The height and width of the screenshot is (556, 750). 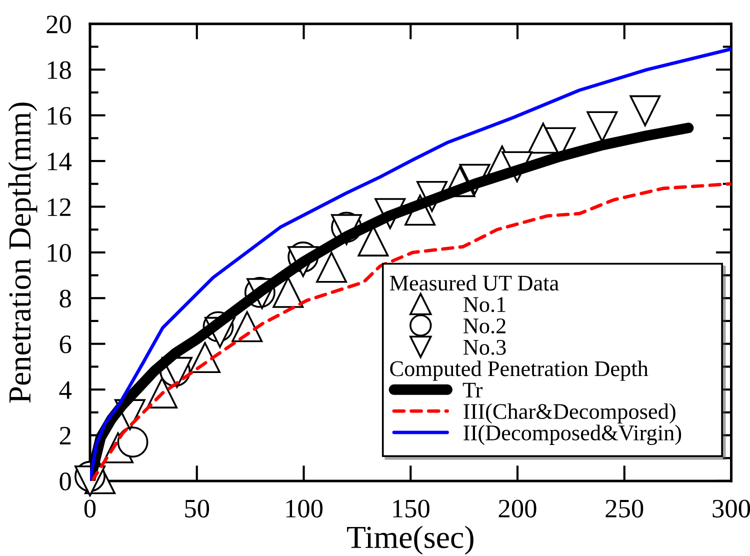 What do you see at coordinates (484, 326) in the screenshot?
I see `legend-label: No.2` at bounding box center [484, 326].